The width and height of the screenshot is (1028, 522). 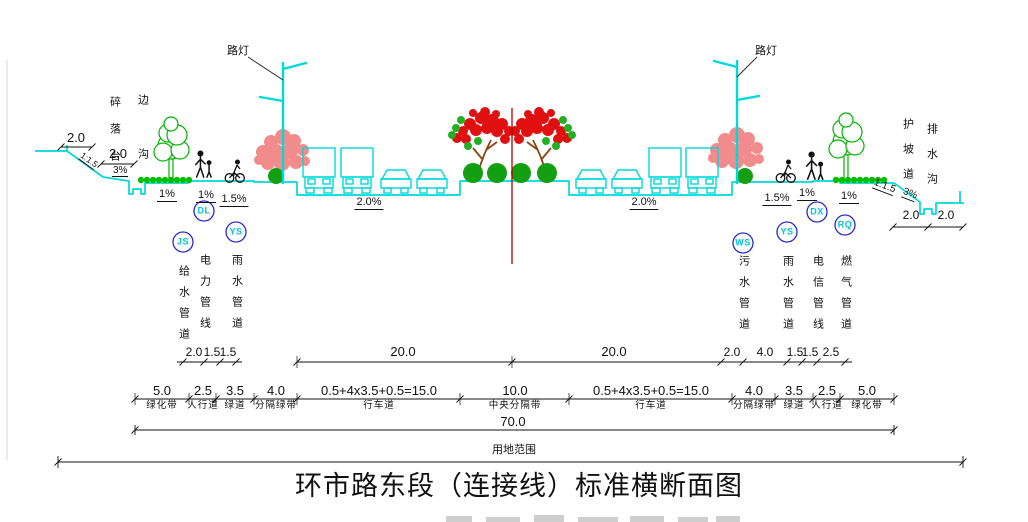 I want to click on right-berm-dim2: 2.0, so click(x=946, y=215).